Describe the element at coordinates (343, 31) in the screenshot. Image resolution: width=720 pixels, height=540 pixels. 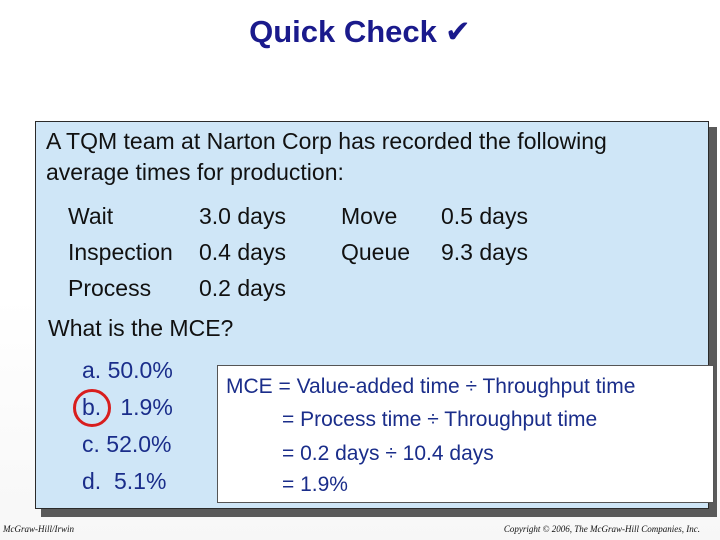
I see `slide-title-text: Quick Check` at that location.